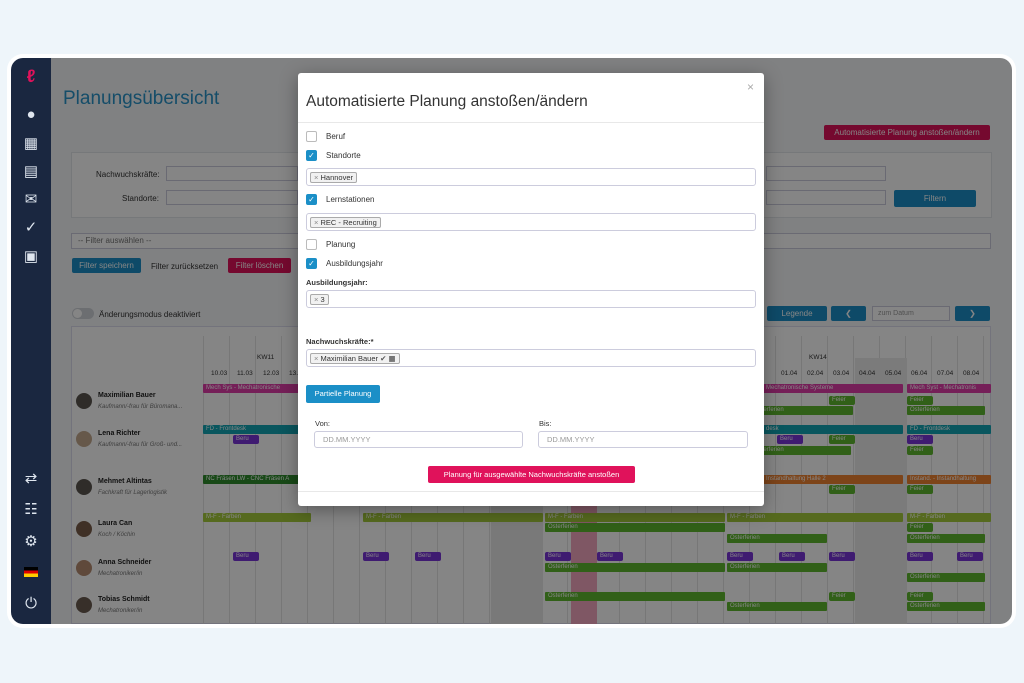 Image resolution: width=1024 pixels, height=683 pixels. Describe the element at coordinates (106, 265) in the screenshot. I see `save-filter-button: Filter speichern` at that location.